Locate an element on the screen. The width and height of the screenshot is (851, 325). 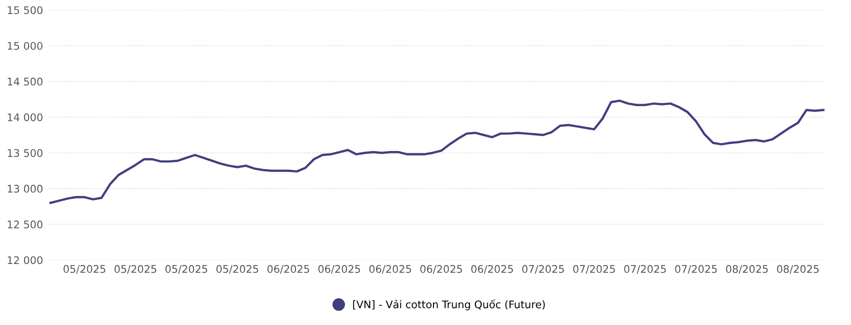
y-tick-label: 12 500 is located at coordinates (25, 224).